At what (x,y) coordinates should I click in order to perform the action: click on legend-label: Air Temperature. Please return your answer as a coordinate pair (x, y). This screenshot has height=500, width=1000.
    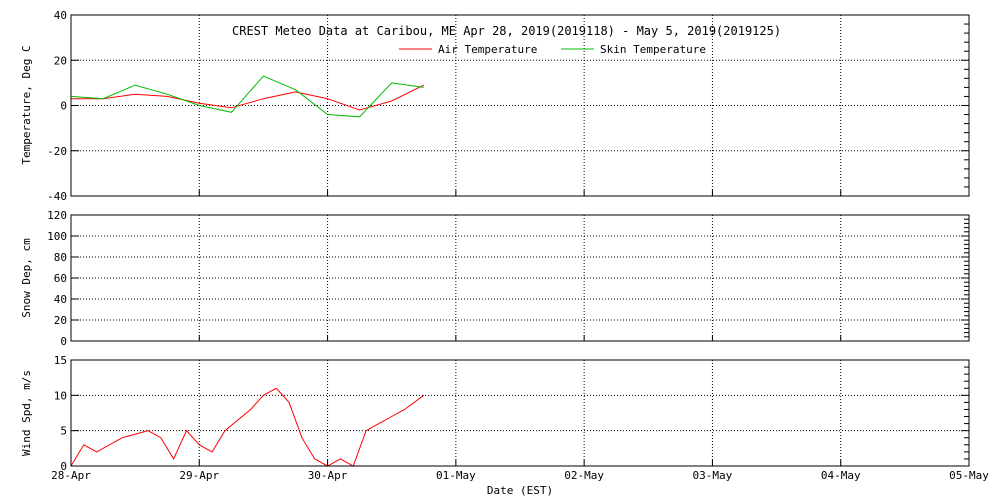
    Looking at the image, I should click on (487, 49).